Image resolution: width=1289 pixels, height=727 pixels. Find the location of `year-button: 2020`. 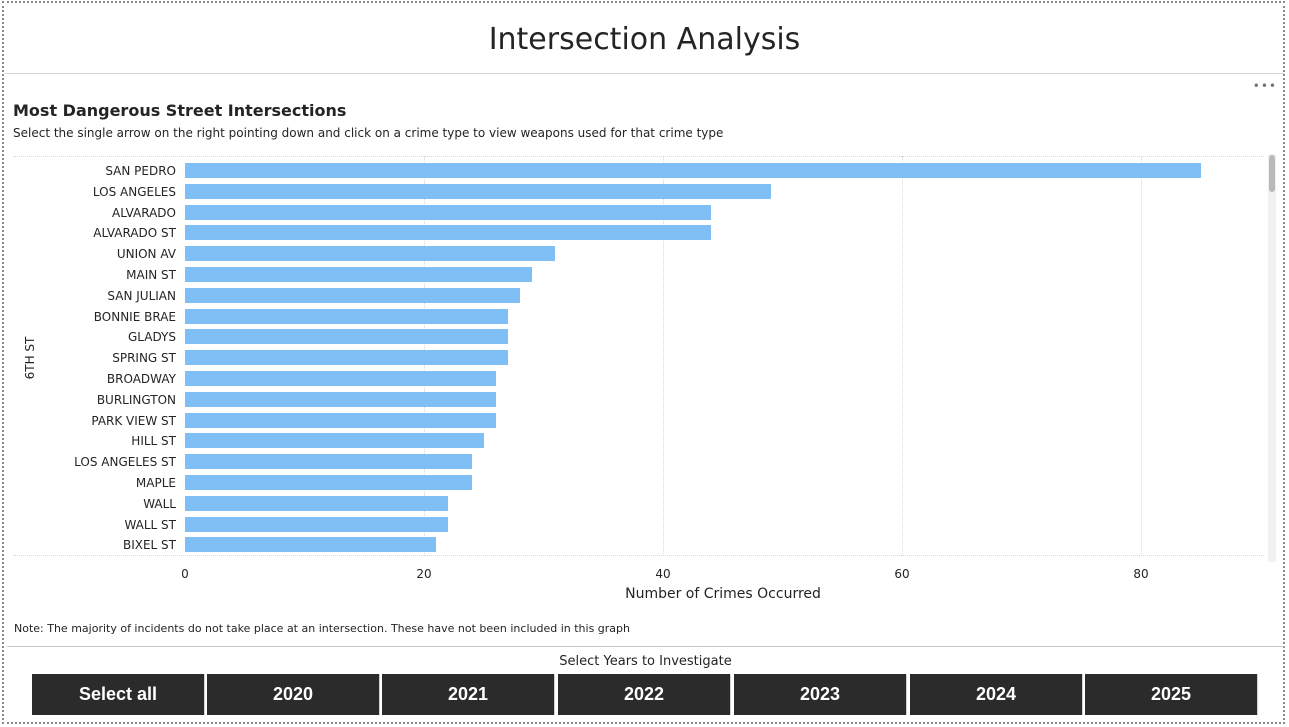

year-button: 2020 is located at coordinates (293, 694).